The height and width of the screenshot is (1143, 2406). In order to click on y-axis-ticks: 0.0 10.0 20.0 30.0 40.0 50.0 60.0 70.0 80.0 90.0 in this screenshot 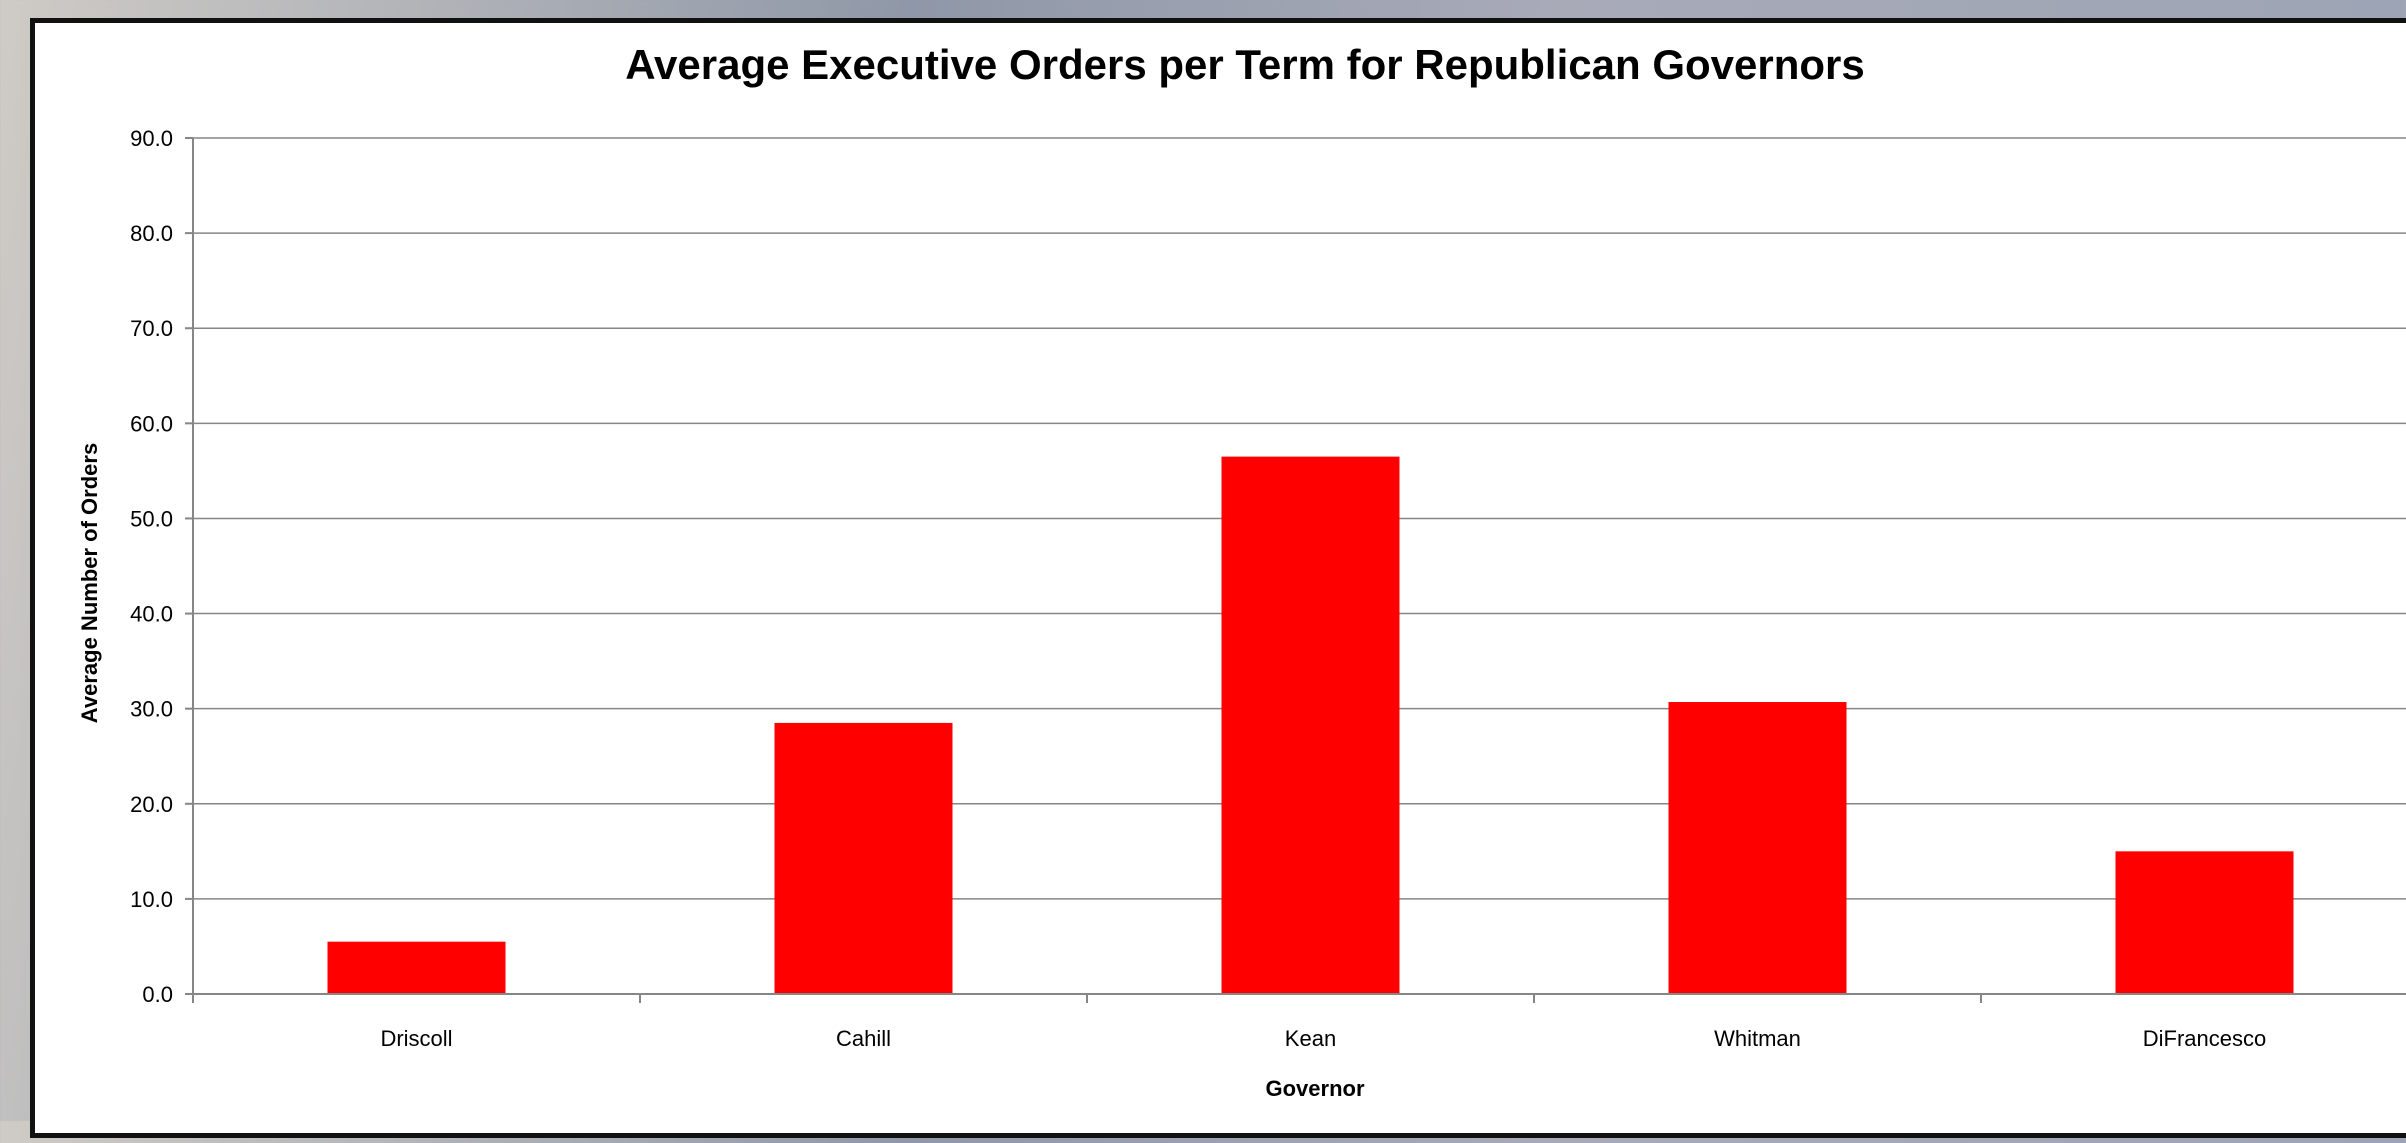, I will do `click(161, 566)`.